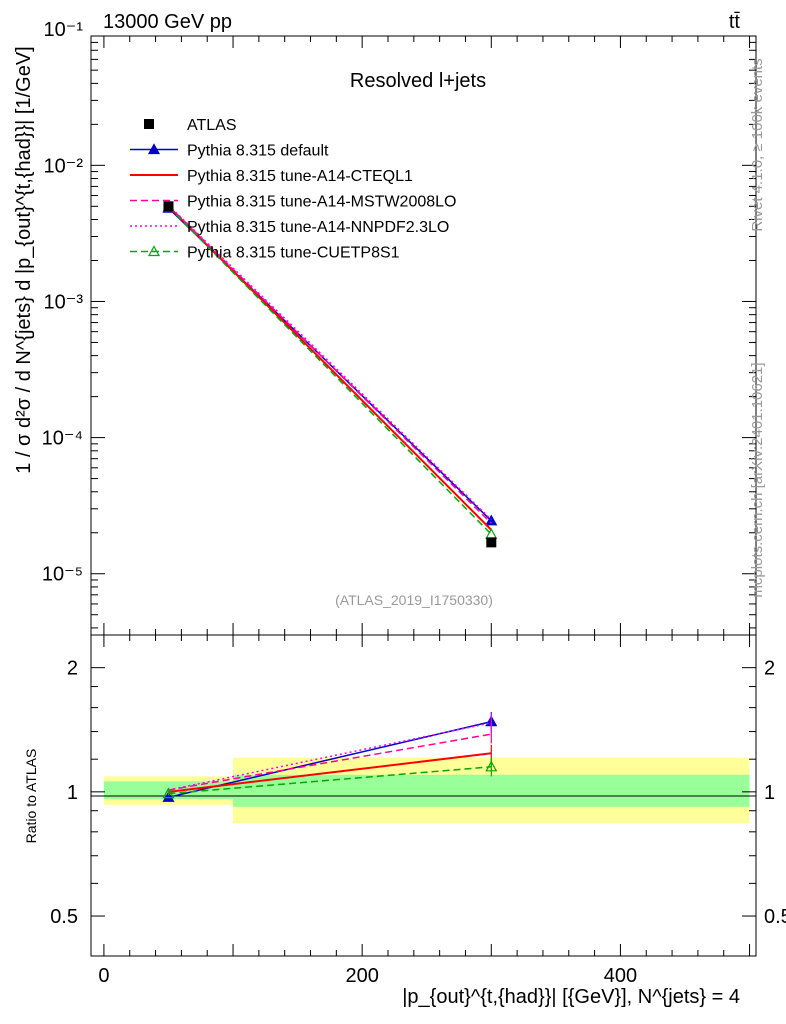 Image resolution: width=786 pixels, height=1024 pixels. Describe the element at coordinates (103, 976) in the screenshot. I see `x-tick-label: 0` at that location.